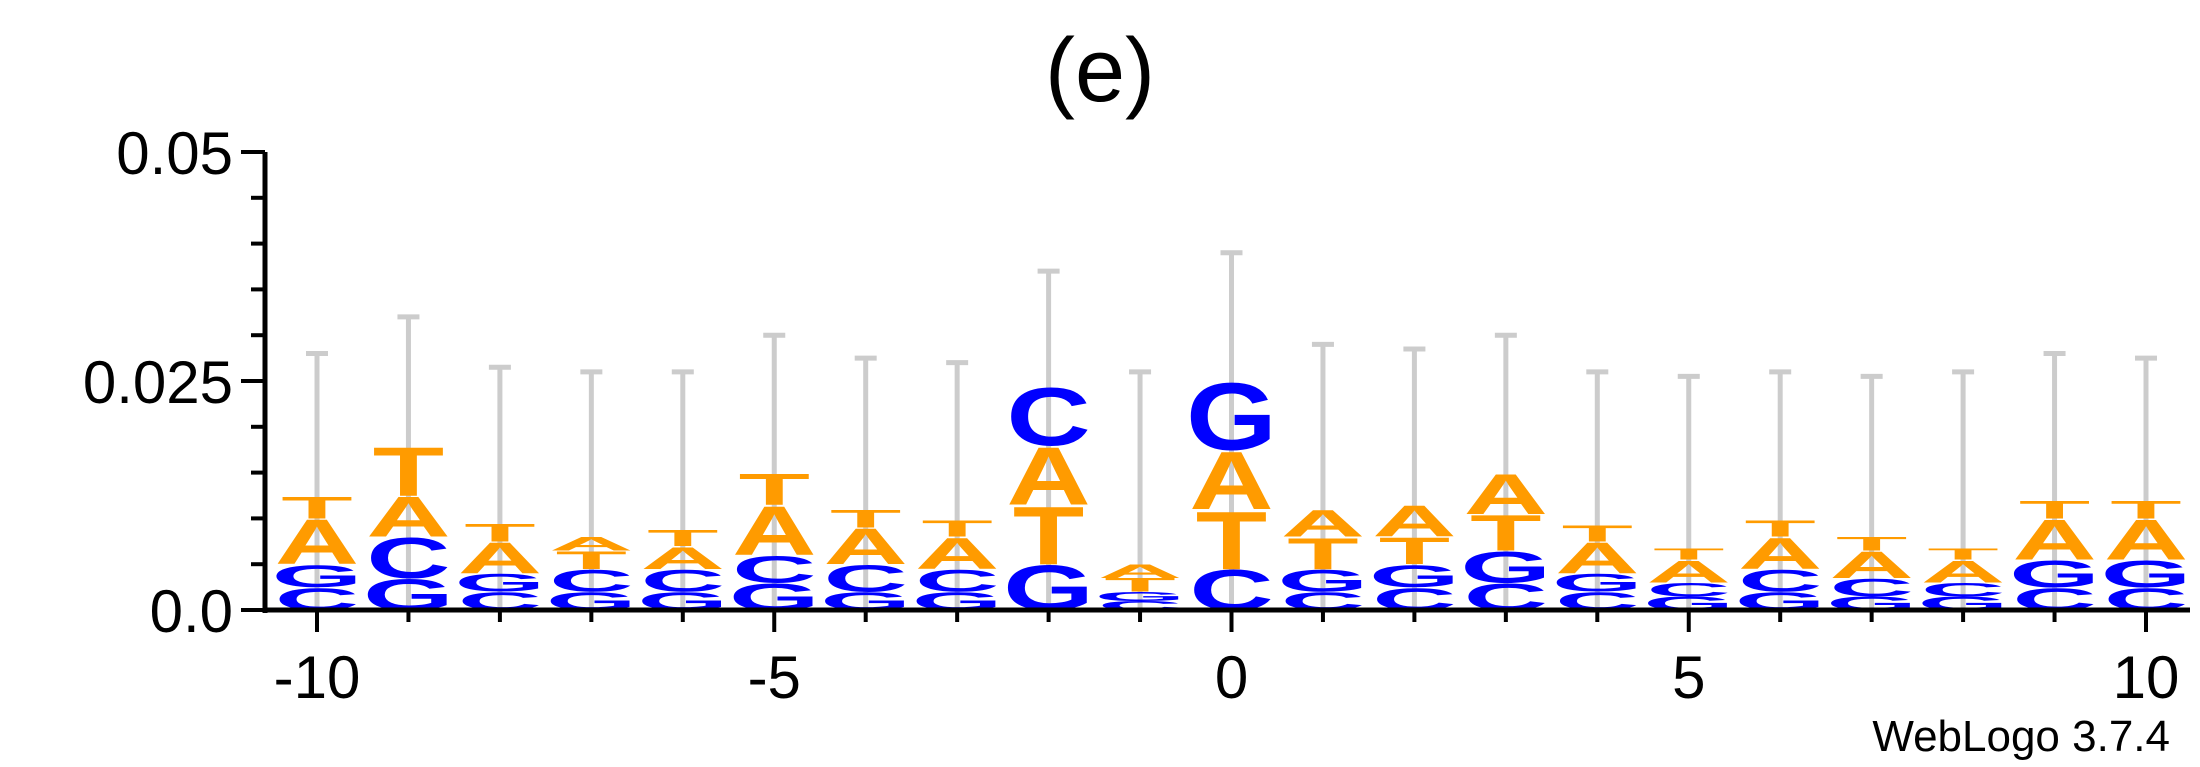  Describe the element at coordinates (682, 489) in the screenshot. I see `error-bar-pos--6` at that location.